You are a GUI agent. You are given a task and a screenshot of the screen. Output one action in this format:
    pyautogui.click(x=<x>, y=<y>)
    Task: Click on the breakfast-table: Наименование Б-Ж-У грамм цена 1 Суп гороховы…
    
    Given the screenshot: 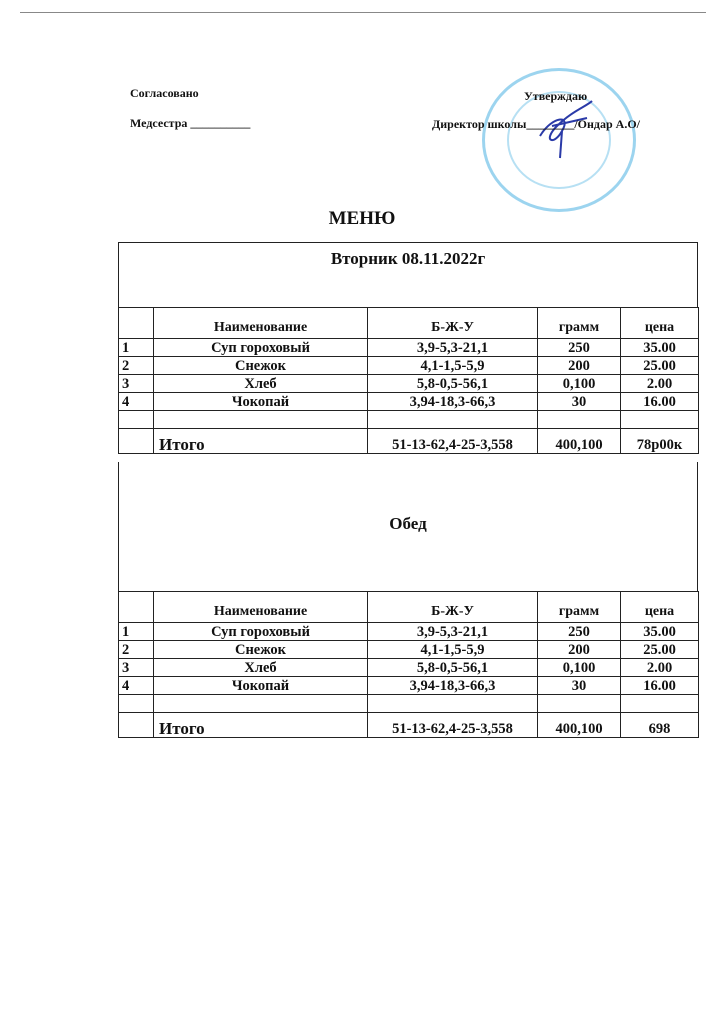 What is the action you would take?
    pyautogui.click(x=408, y=380)
    